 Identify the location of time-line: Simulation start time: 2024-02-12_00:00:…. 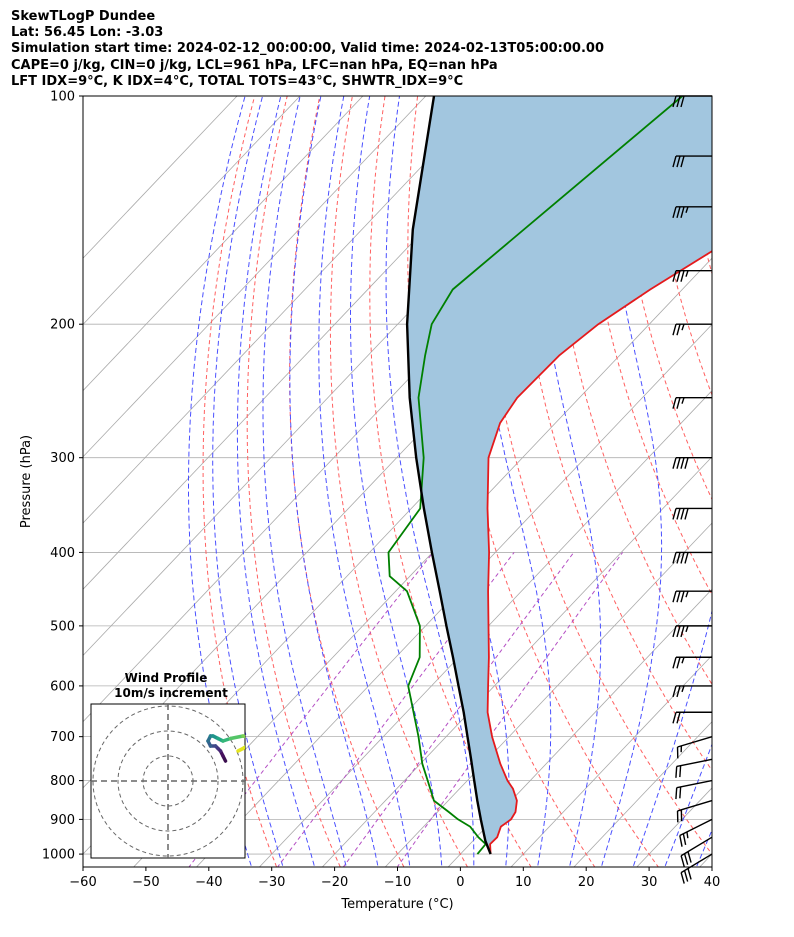
(307, 49).